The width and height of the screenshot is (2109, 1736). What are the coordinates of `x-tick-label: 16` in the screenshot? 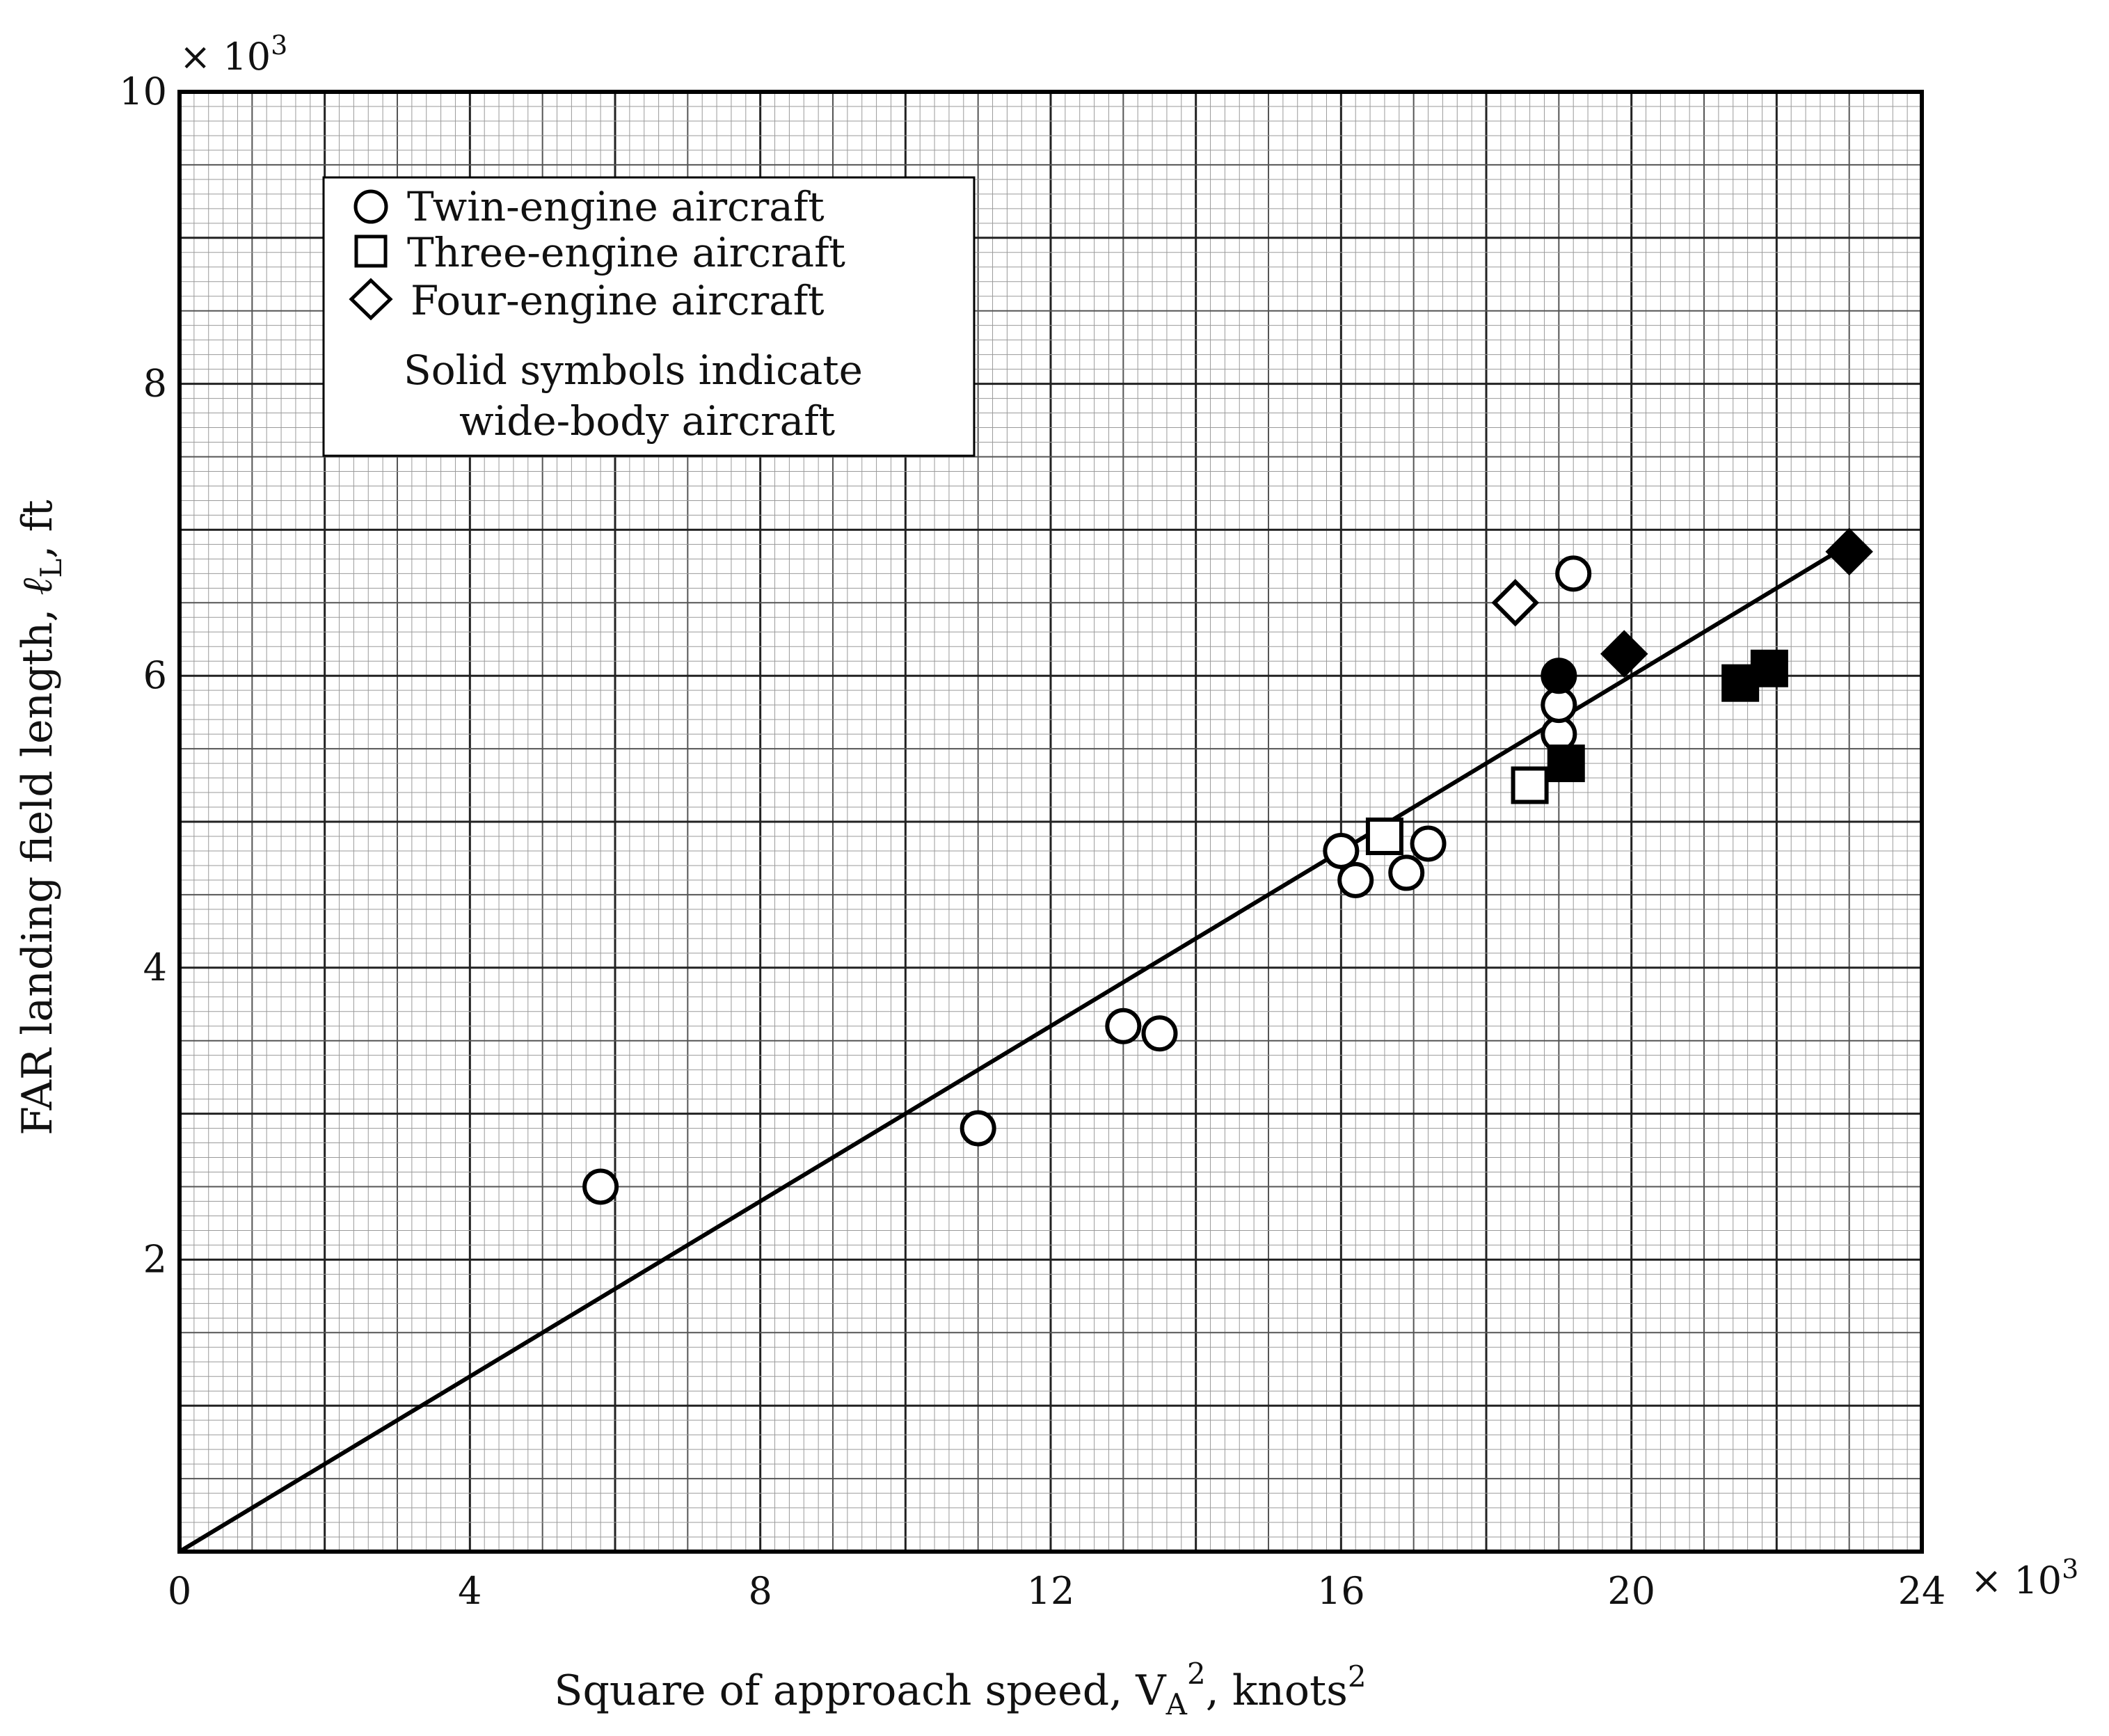 It's located at (1341, 1591).